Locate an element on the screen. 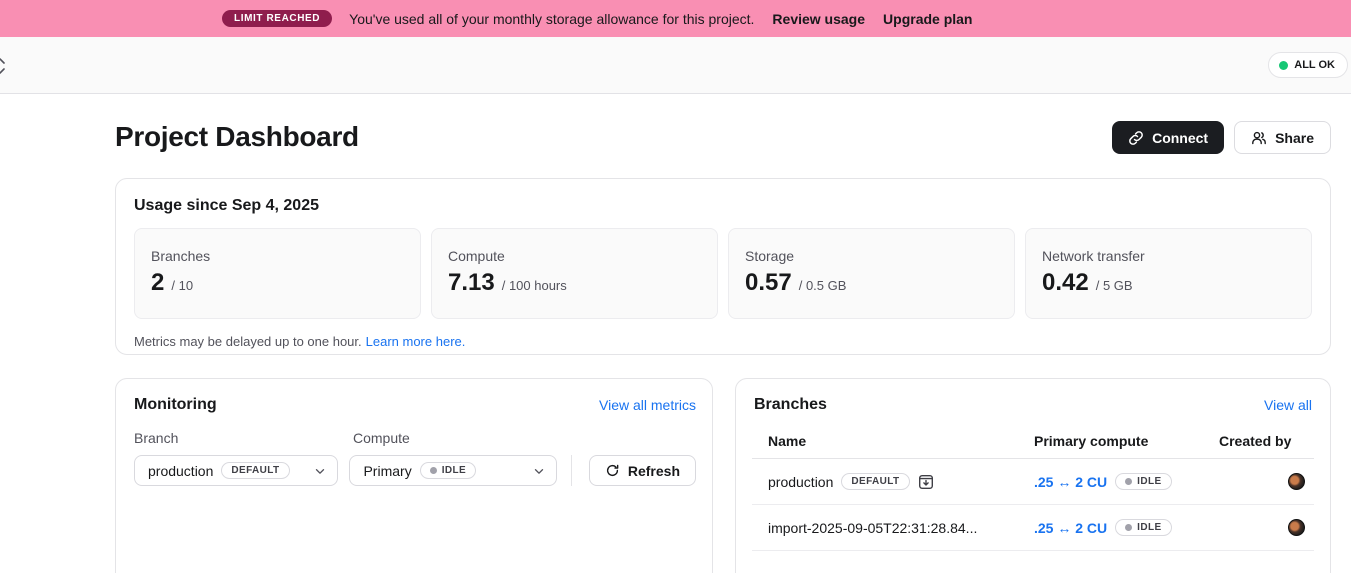 The image size is (1351, 573). table-row: production DEFAULT .25 ↔ 2 CU IDLE is located at coordinates (1033, 482).